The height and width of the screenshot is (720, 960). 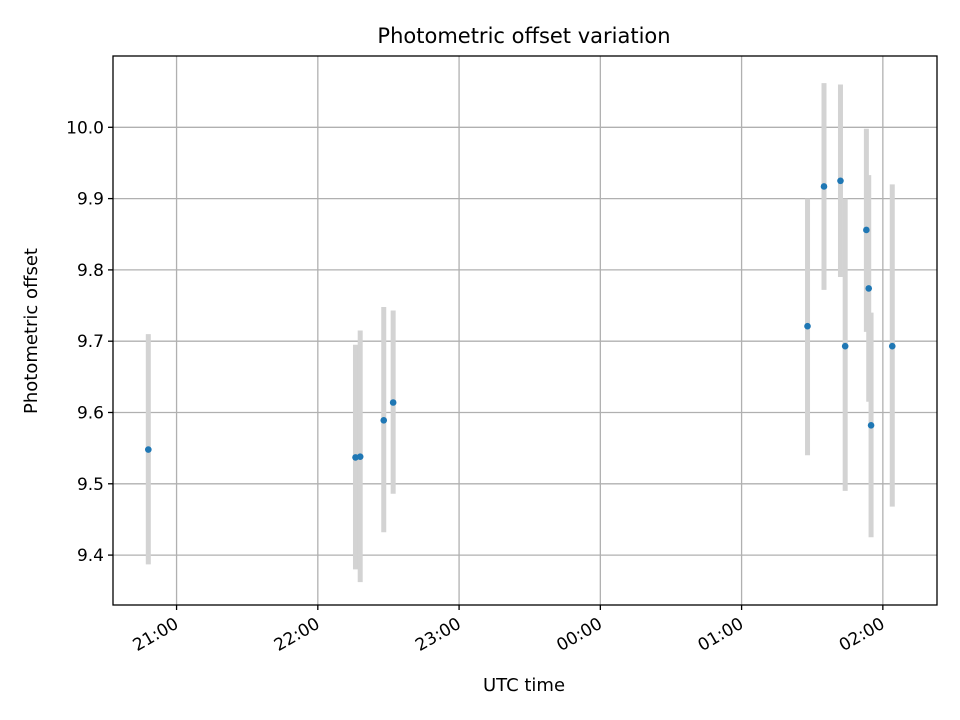 What do you see at coordinates (721, 635) in the screenshot?
I see `x-tick-label: 01:00` at bounding box center [721, 635].